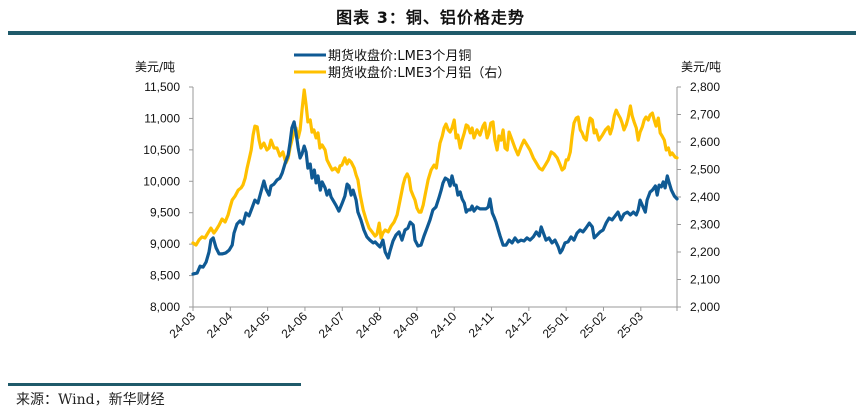 The width and height of the screenshot is (861, 413). Describe the element at coordinates (406, 325) in the screenshot. I see `x-tick-label: 24-09` at that location.